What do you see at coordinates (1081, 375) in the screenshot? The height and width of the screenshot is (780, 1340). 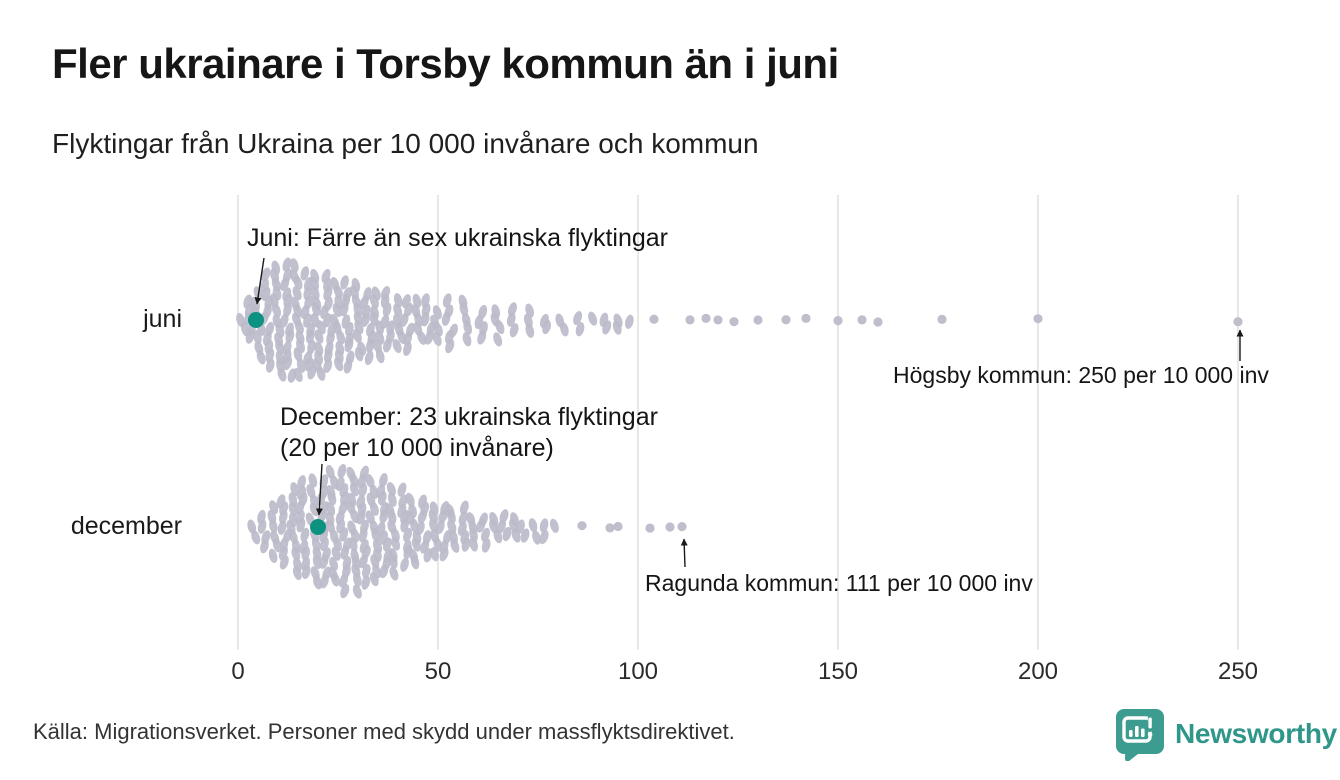 I see `annotation-hogsby: Högsby kommun: 250 per 10 000 inv` at bounding box center [1081, 375].